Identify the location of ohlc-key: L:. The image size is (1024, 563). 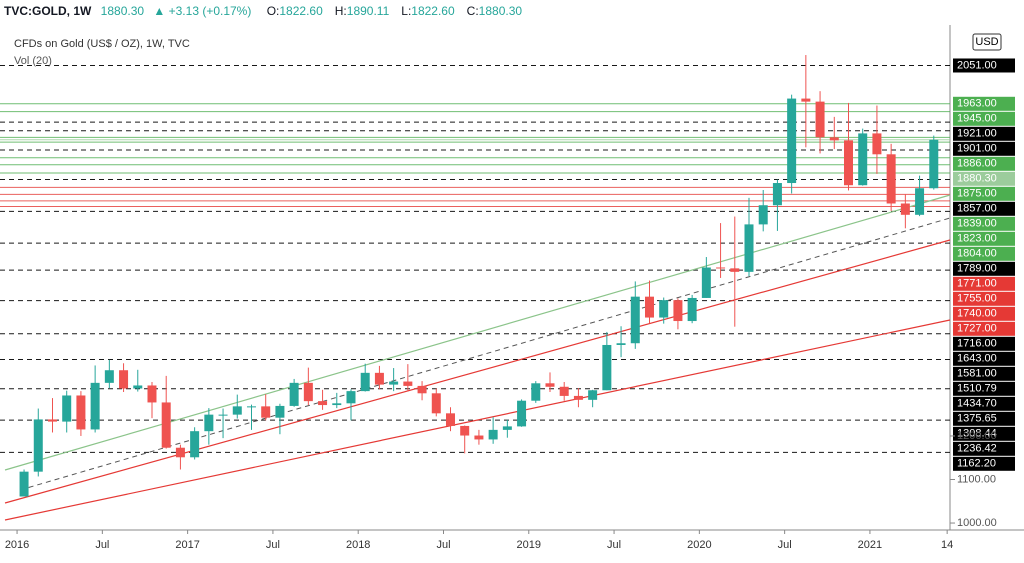
(406, 11).